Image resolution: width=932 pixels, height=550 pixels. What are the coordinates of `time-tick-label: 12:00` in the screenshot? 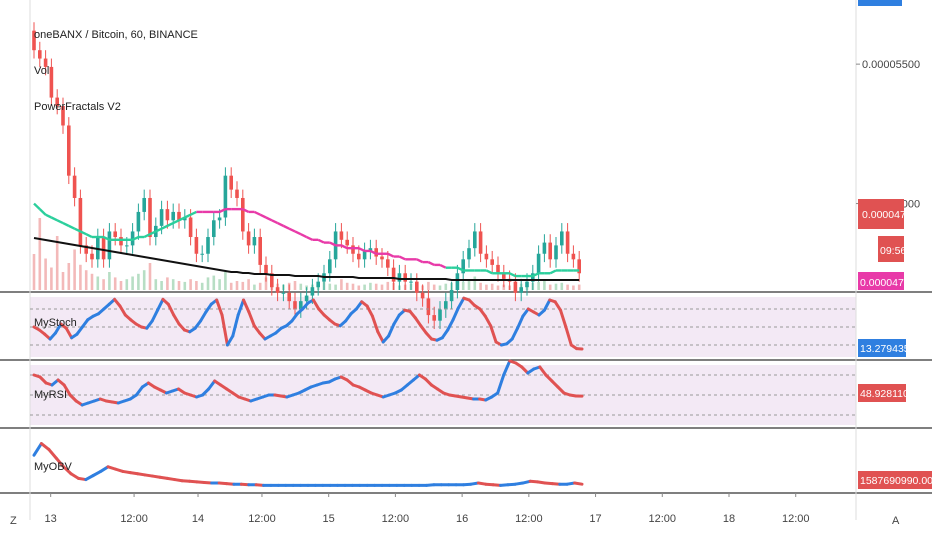 It's located at (262, 519).